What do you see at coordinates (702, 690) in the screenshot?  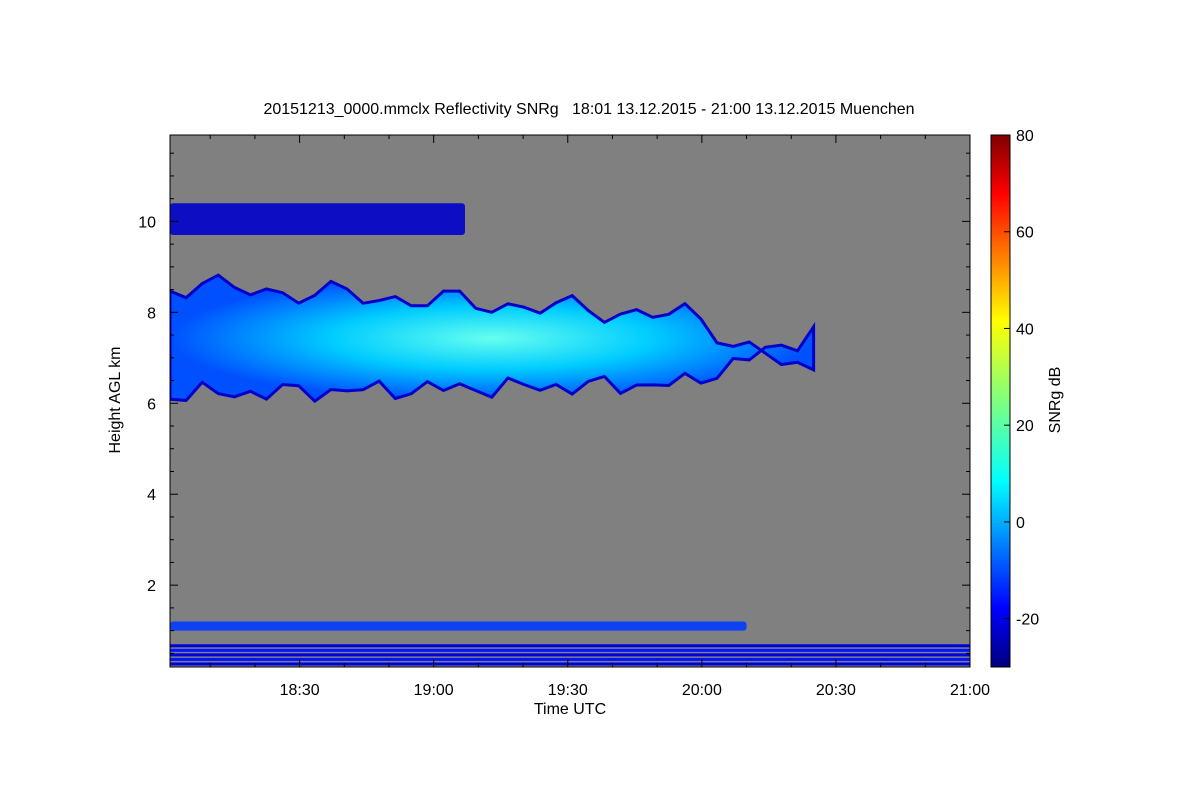 I see `x-tick-label: 20:00` at bounding box center [702, 690].